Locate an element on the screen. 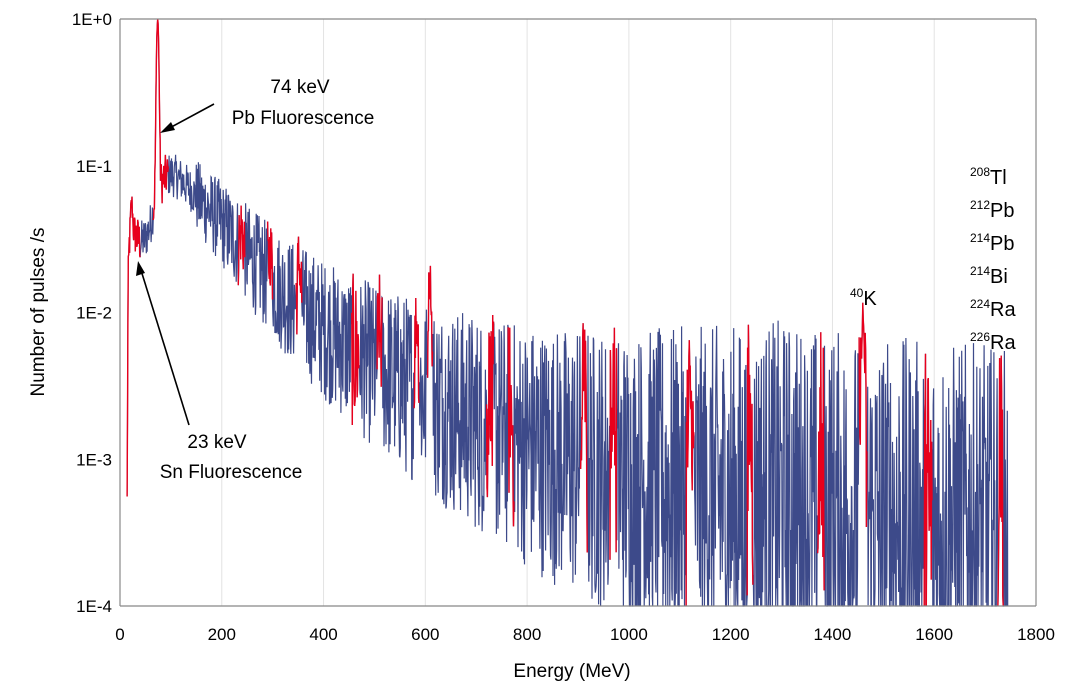  pb-fluorescence-label: Pb Fluorescence is located at coordinates (303, 118).